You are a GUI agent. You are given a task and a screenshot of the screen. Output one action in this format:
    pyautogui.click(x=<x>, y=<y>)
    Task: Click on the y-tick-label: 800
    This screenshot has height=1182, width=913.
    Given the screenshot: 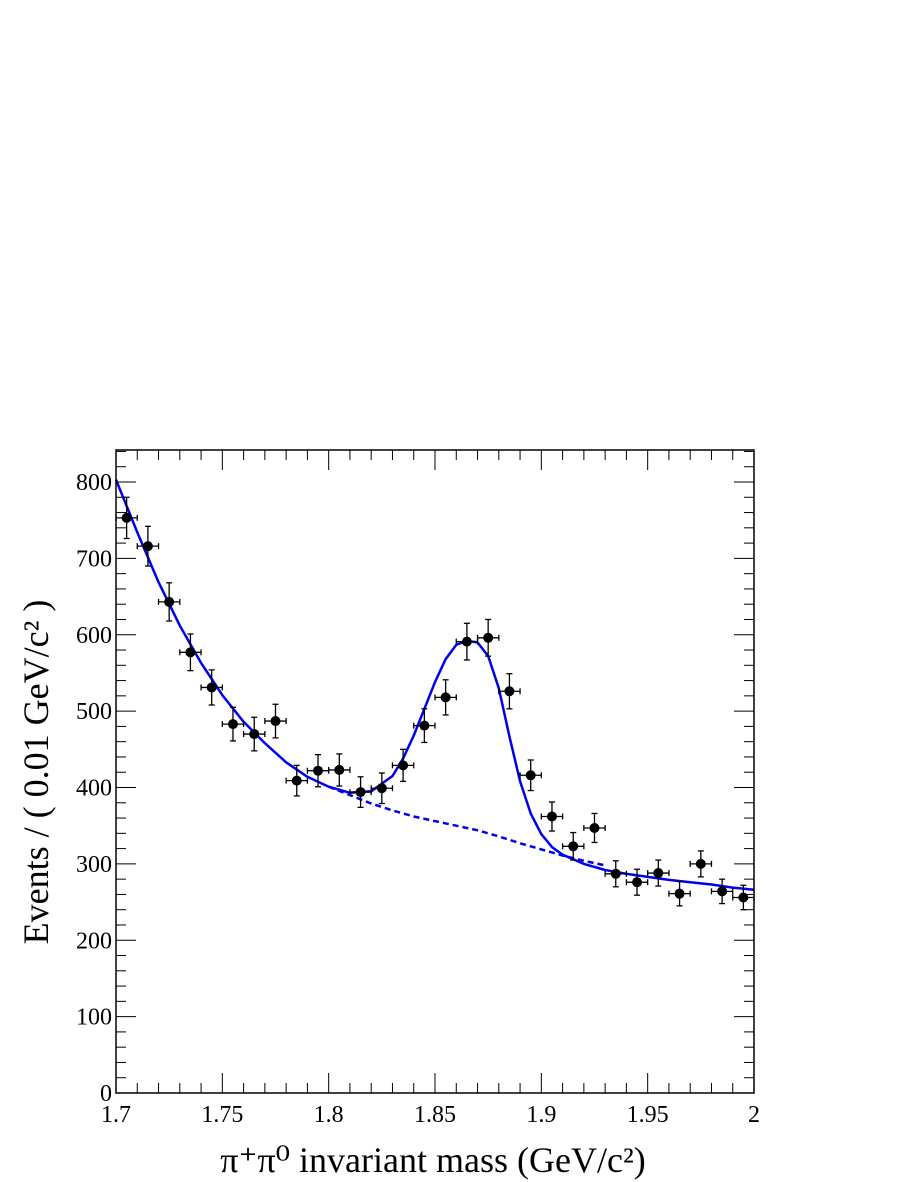 What is the action you would take?
    pyautogui.click(x=94, y=483)
    